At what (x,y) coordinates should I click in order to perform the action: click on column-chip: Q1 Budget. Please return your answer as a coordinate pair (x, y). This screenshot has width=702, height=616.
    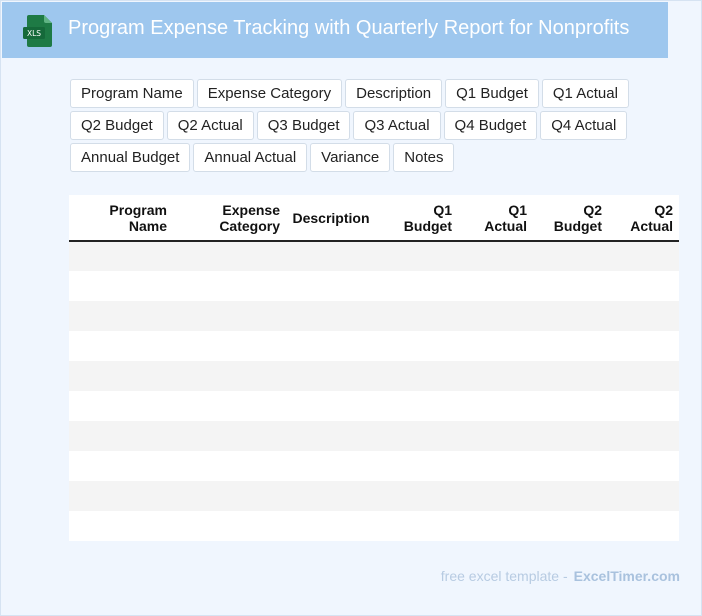
    Looking at the image, I should click on (492, 93).